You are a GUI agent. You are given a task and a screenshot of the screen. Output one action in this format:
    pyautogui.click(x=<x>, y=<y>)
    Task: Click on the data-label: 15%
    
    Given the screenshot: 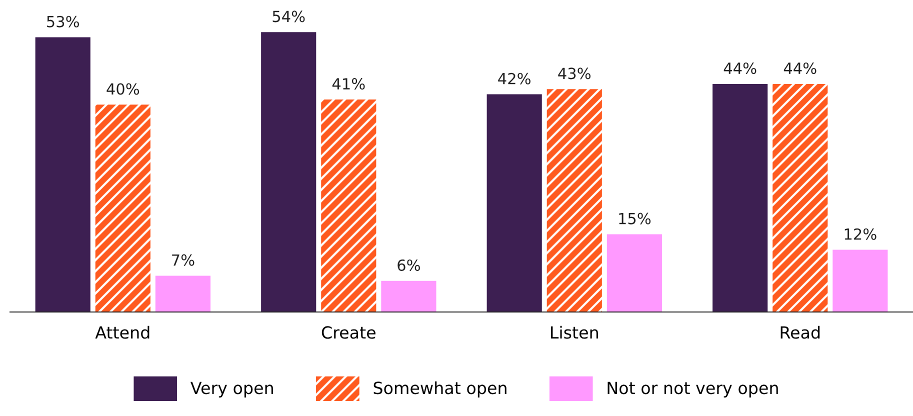 What is the action you would take?
    pyautogui.click(x=635, y=218)
    